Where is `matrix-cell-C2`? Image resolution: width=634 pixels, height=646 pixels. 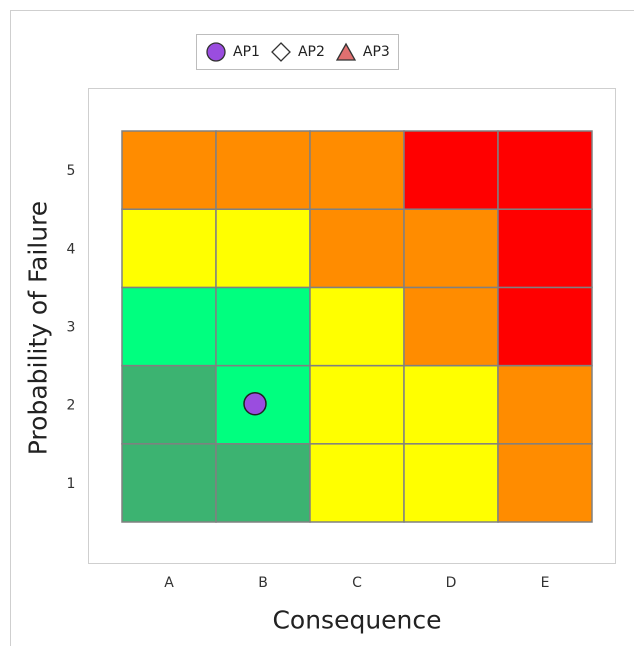
matrix-cell-C2 is located at coordinates (357, 404).